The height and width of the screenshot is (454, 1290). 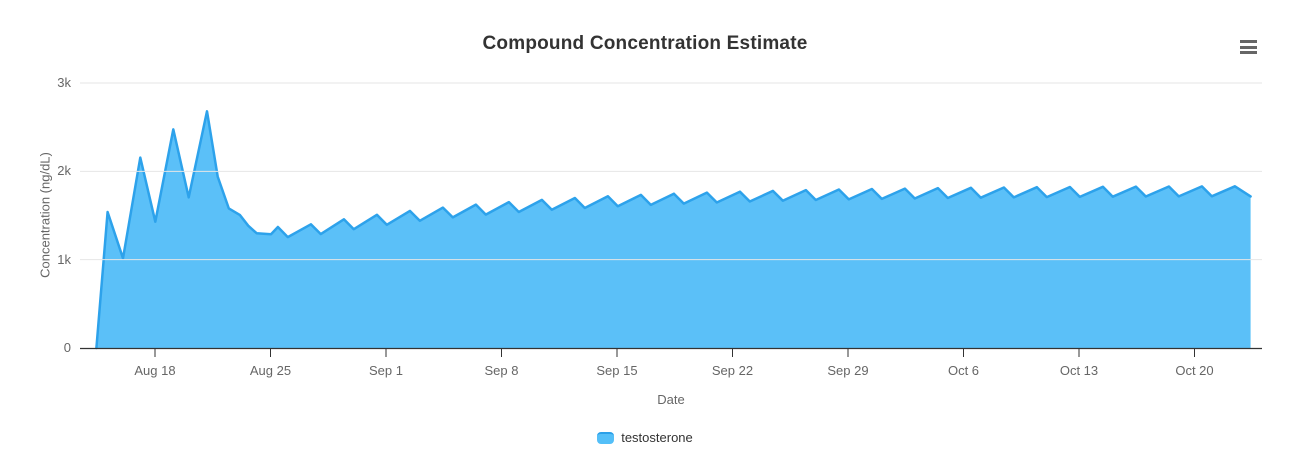 I want to click on legend-item-testosterone: testosterone, so click(x=645, y=437).